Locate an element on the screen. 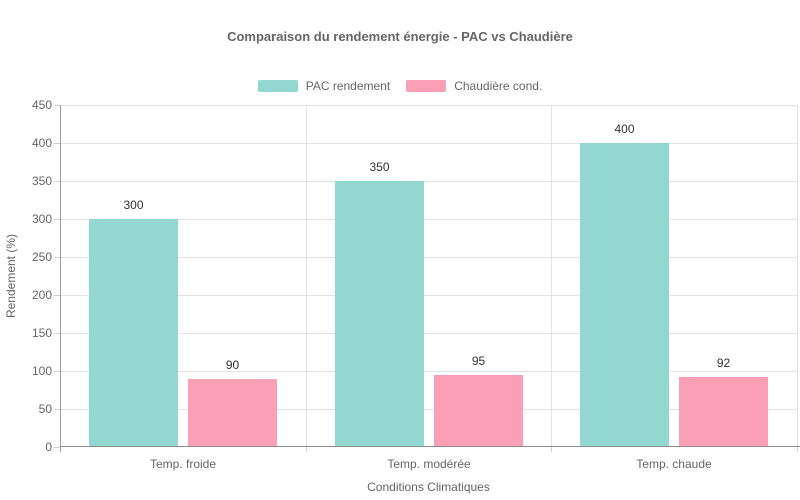 This screenshot has width=800, height=500. x-tick-label-temp-moderee: Temp. modérée is located at coordinates (429, 464).